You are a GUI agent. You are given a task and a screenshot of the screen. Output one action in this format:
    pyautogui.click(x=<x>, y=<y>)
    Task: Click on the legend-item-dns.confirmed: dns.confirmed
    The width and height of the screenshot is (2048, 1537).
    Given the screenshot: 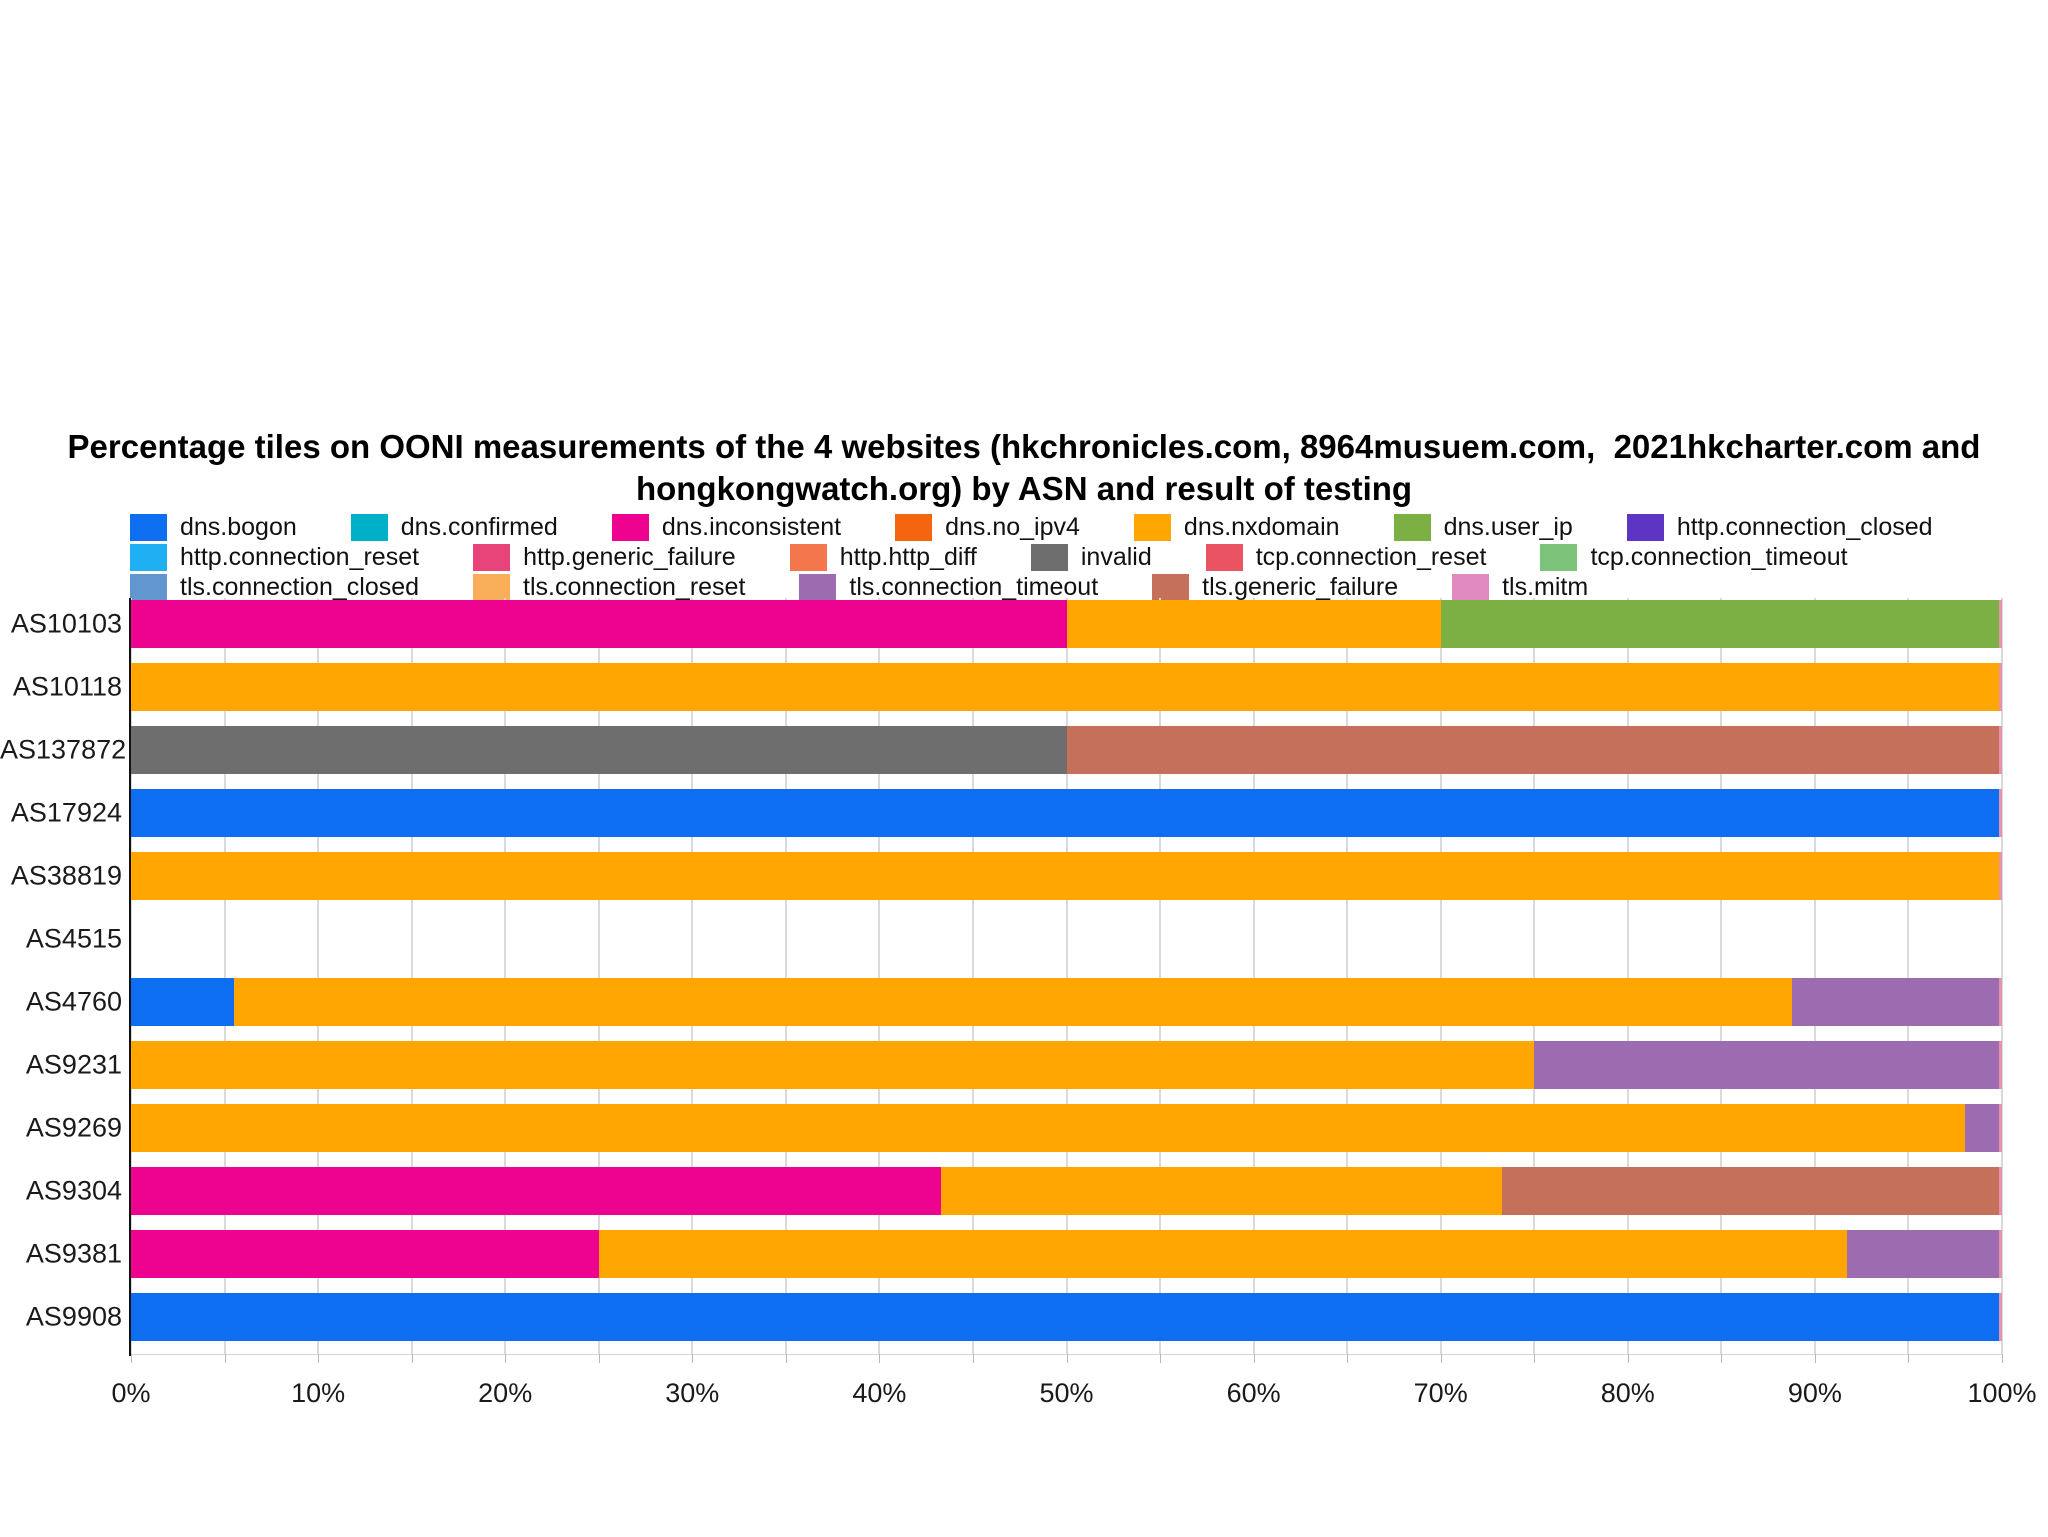 What is the action you would take?
    pyautogui.click(x=454, y=527)
    